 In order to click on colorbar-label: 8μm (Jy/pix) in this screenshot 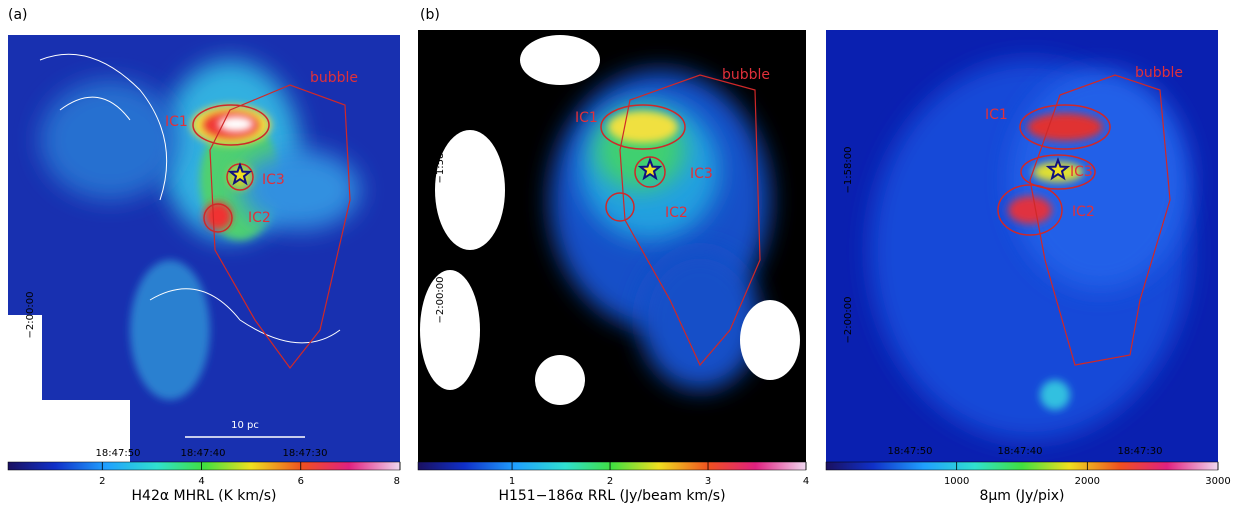, I will do `click(1021, 496)`.